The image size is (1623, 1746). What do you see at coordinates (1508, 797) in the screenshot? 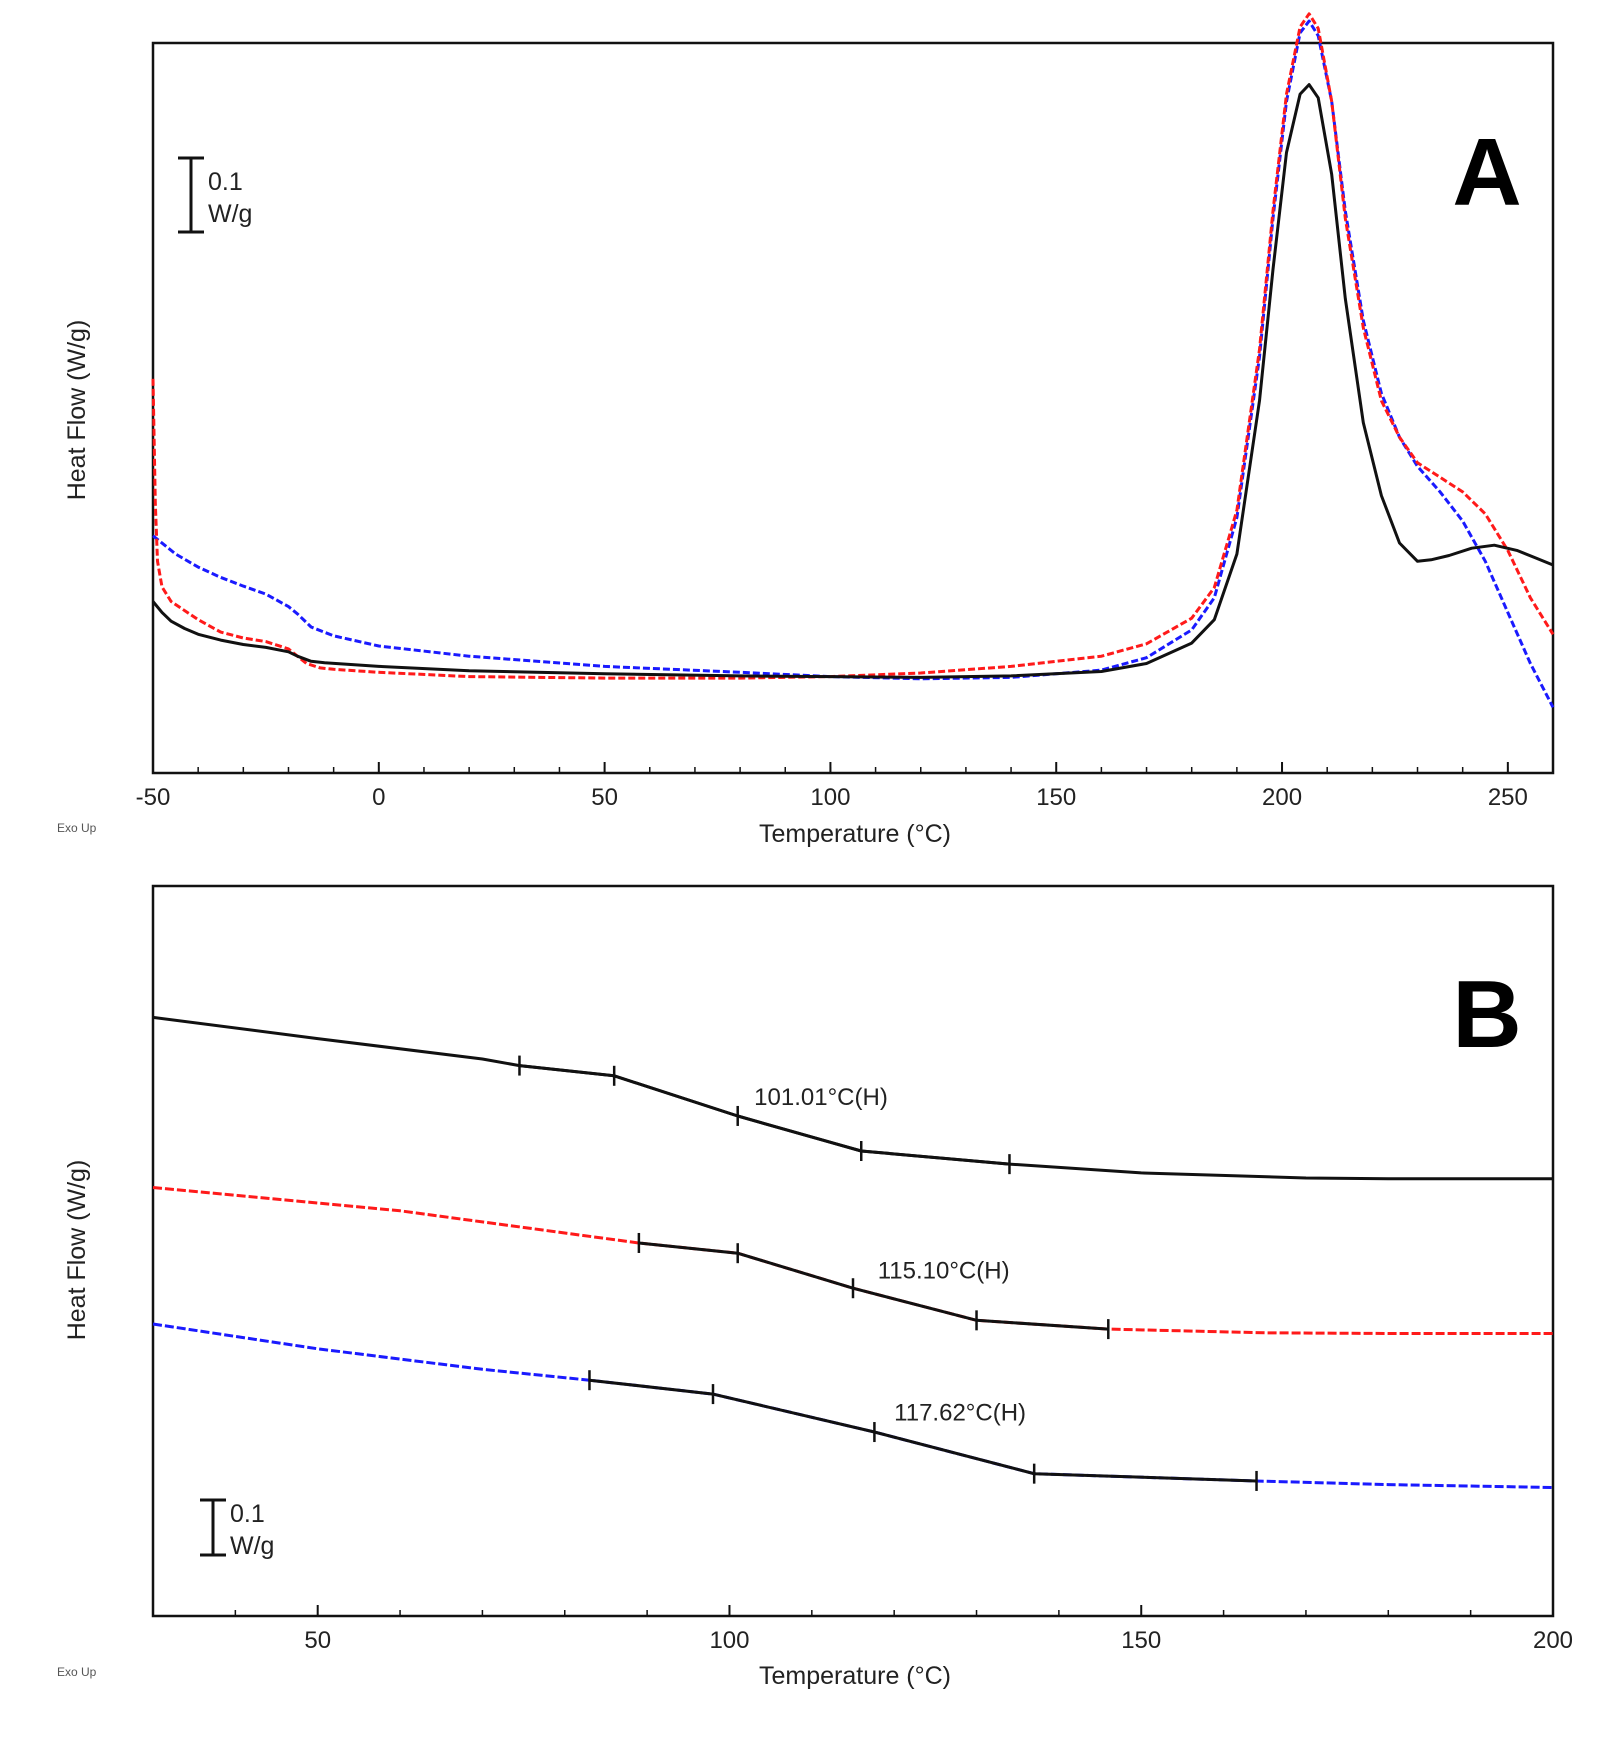
I see `x-tick-label: 250` at bounding box center [1508, 797].